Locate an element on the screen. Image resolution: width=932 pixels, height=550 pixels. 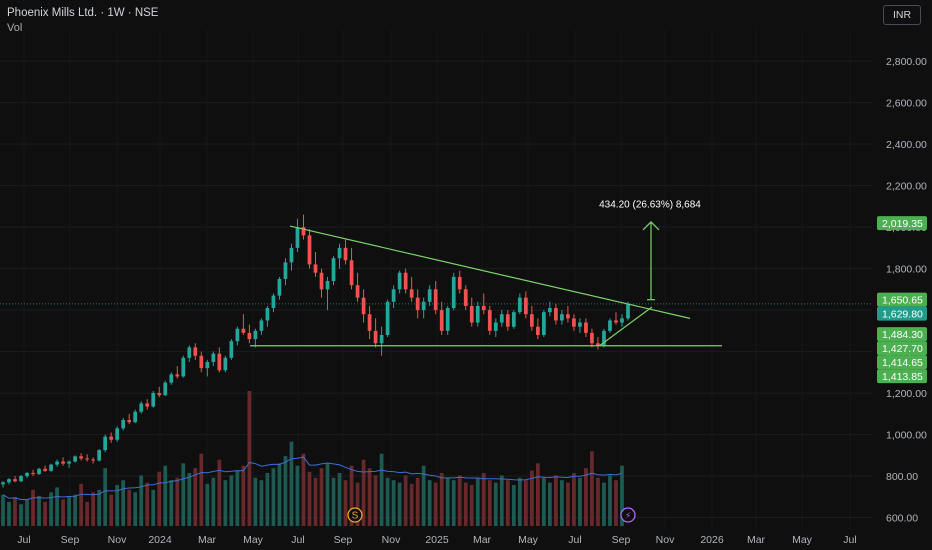
x-tick-label: Sep is located at coordinates (343, 540).